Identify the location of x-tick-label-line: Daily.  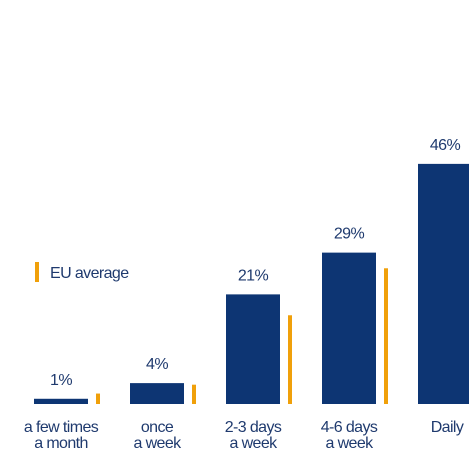
(447, 427).